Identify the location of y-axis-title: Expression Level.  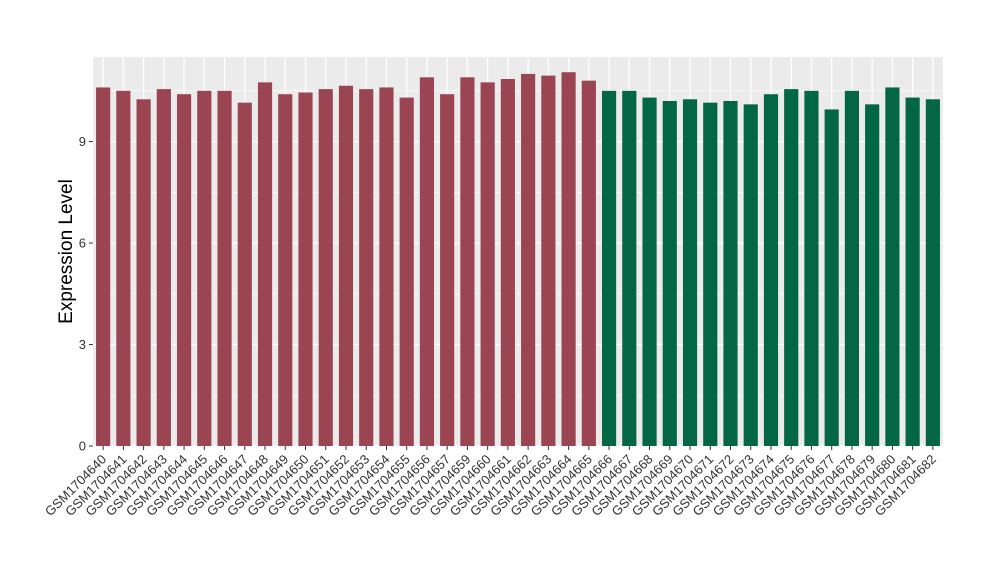
(66, 251).